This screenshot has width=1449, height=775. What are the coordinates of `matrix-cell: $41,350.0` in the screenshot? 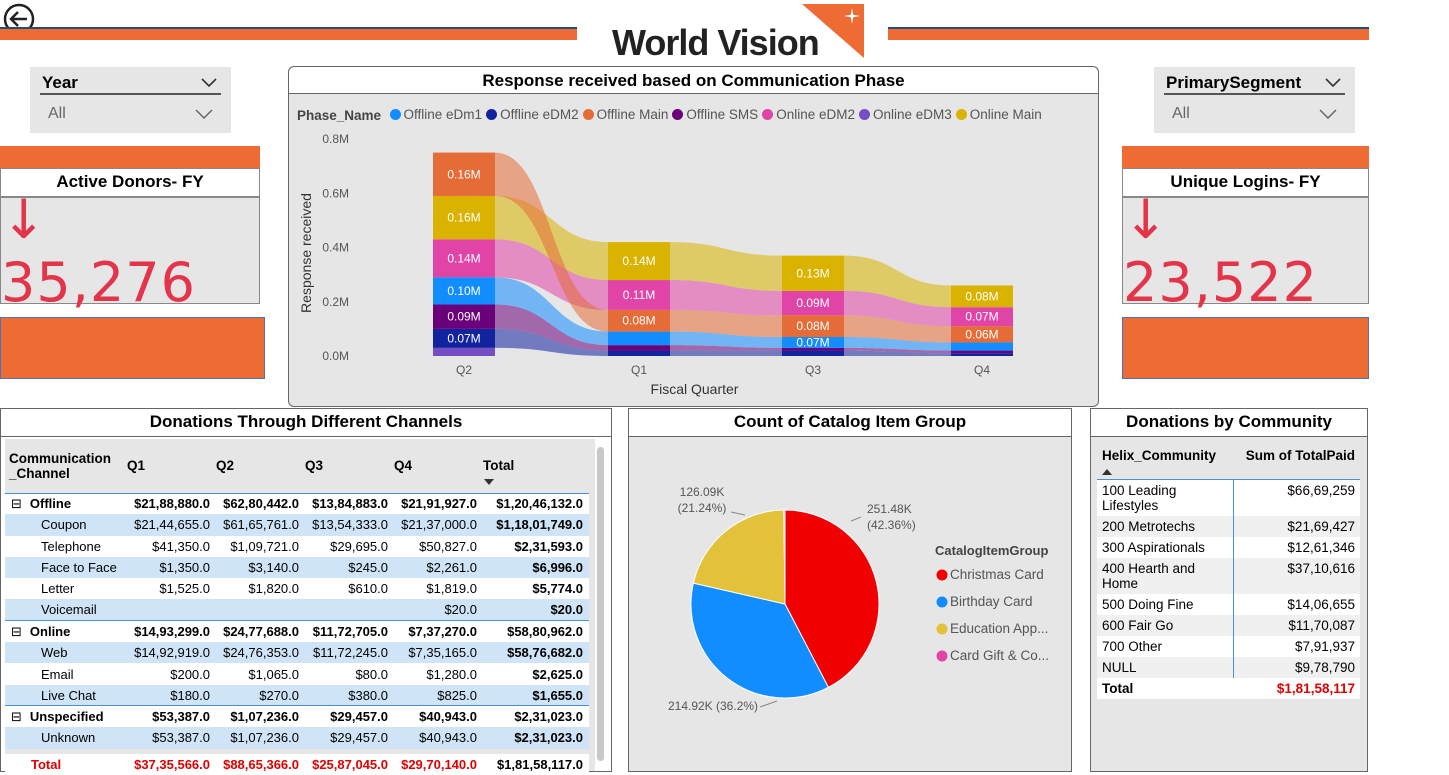 It's located at (181, 546).